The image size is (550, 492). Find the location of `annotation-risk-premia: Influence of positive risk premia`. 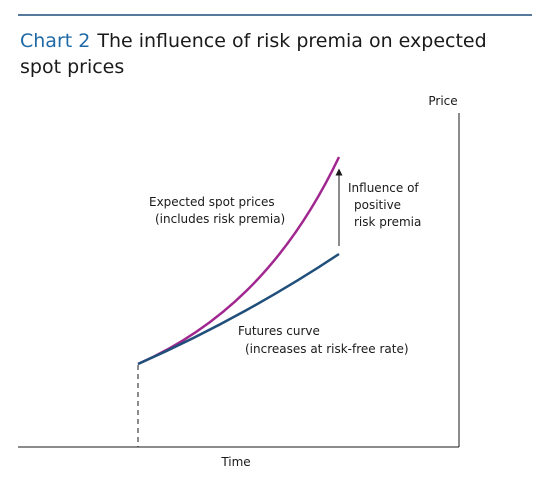

annotation-risk-premia: Influence of positive risk premia is located at coordinates (385, 205).